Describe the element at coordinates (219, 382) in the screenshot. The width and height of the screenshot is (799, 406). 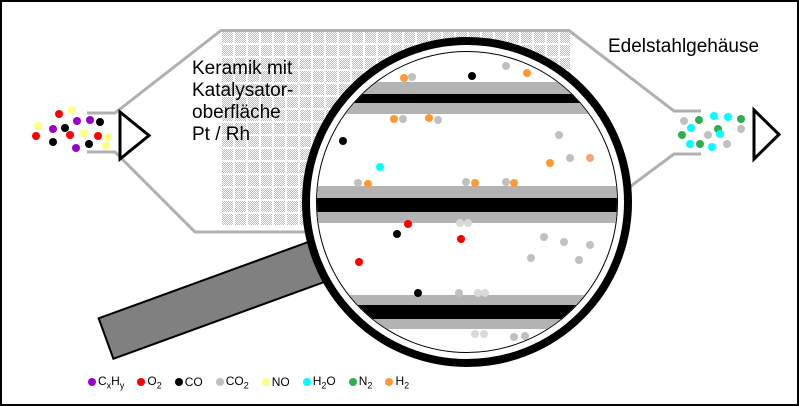
I see `co2-legend-dot` at that location.